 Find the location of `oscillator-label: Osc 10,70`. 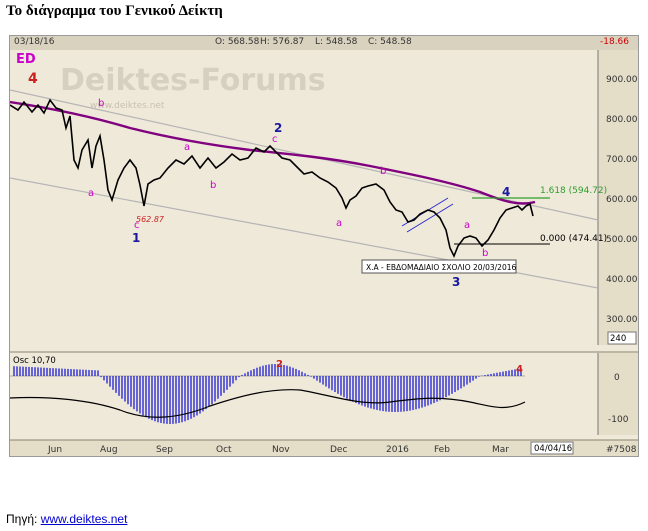

oscillator-label: Osc 10,70 is located at coordinates (34, 361).